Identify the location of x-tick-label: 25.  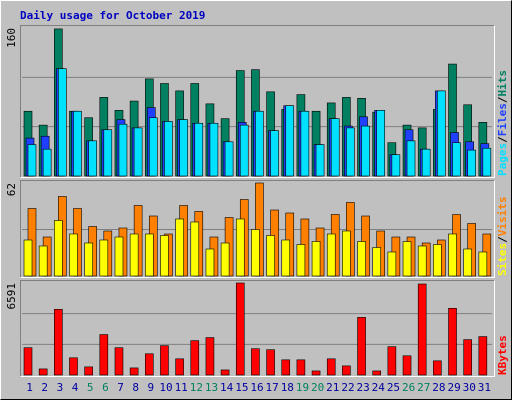
(393, 387).